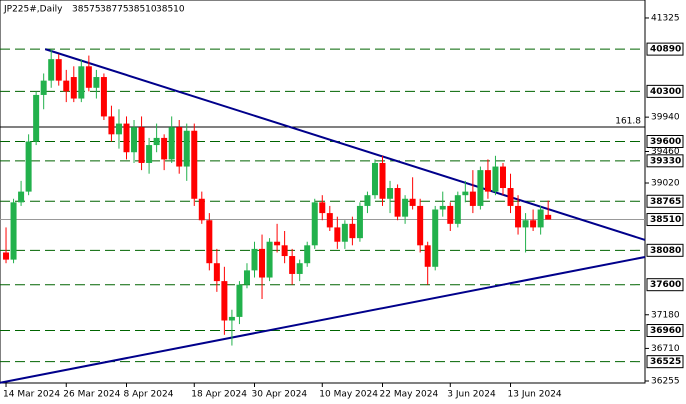 This screenshot has width=686, height=404. I want to click on y-tick-label: 36255, so click(665, 381).